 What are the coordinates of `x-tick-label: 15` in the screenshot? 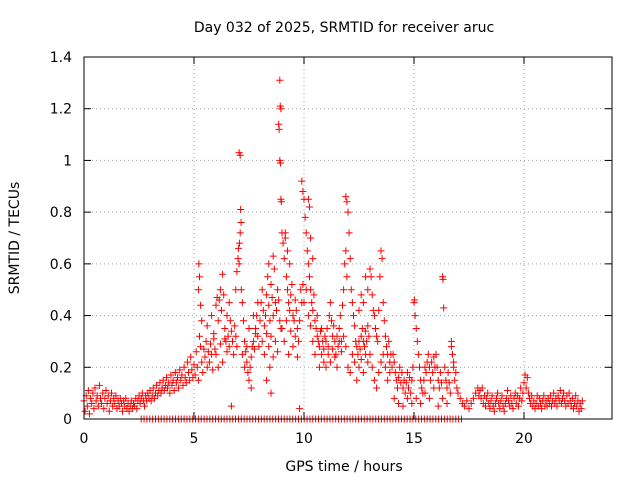 It's located at (414, 439).